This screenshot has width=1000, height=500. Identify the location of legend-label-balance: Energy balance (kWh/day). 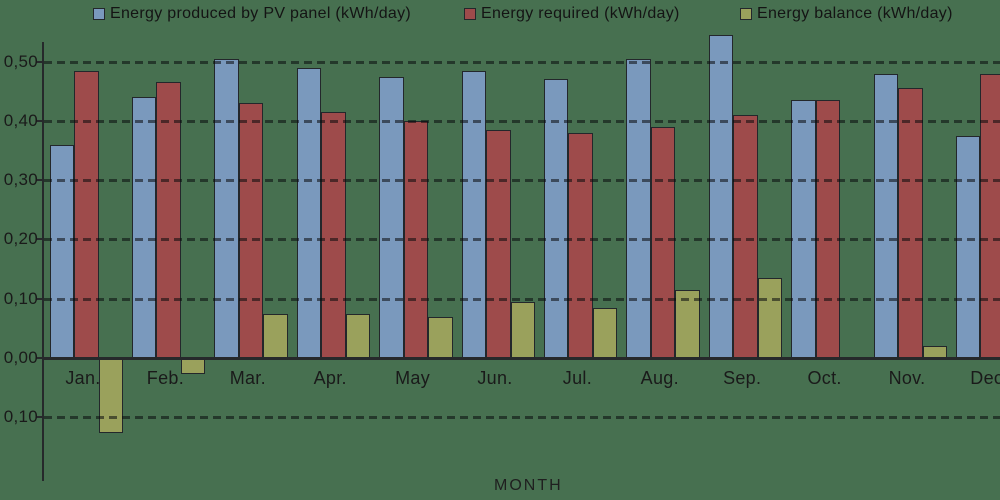
(855, 13).